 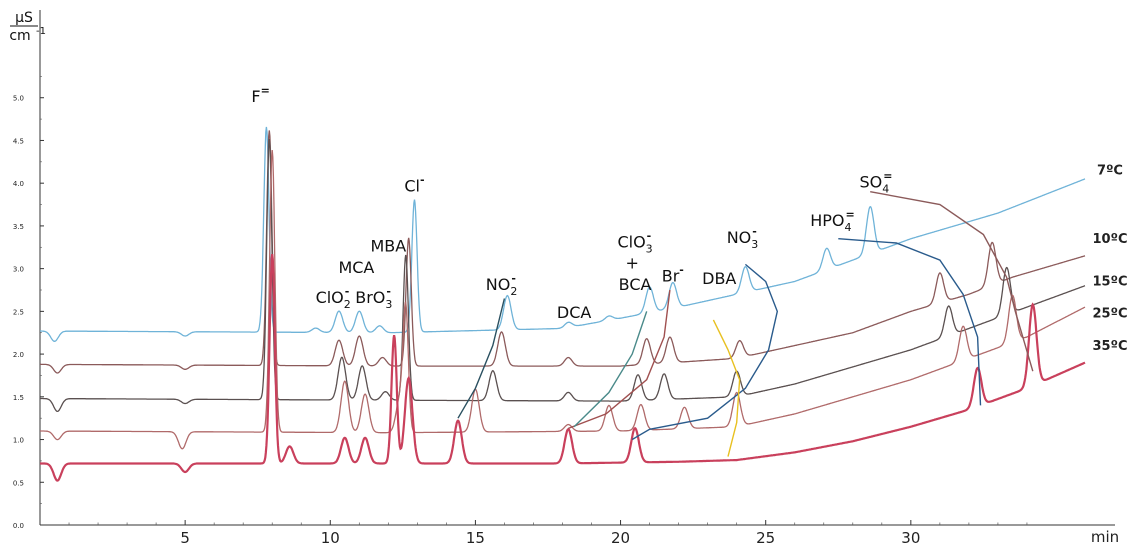 I want to click on peak-annotation: DCA, so click(x=574, y=312).